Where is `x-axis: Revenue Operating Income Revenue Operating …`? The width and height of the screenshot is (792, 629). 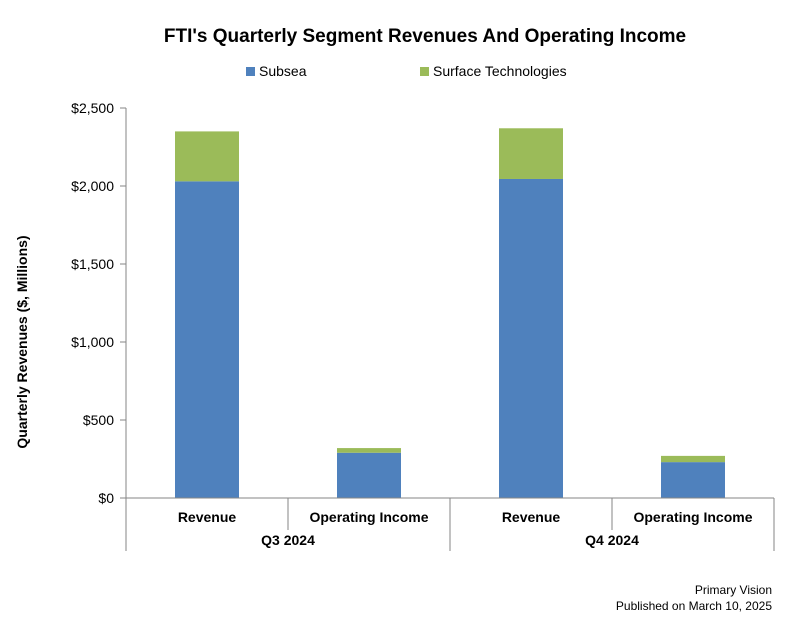 x-axis: Revenue Operating Income Revenue Operating … is located at coordinates (450, 524).